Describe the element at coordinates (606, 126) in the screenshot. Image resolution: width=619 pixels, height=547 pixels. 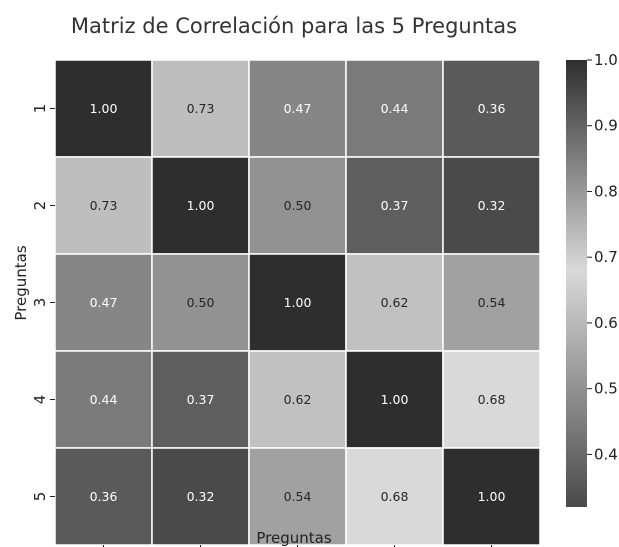
I see `colorbar-tick-label: 0.9` at that location.